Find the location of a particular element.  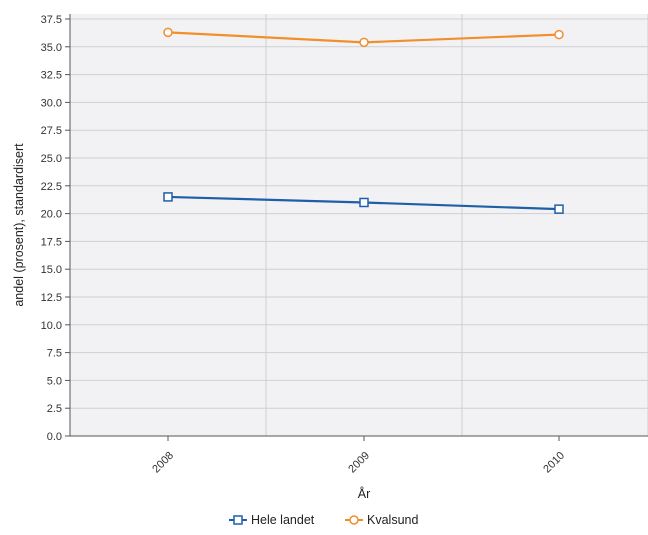

y-tick-label: 32.5 is located at coordinates (51, 76).